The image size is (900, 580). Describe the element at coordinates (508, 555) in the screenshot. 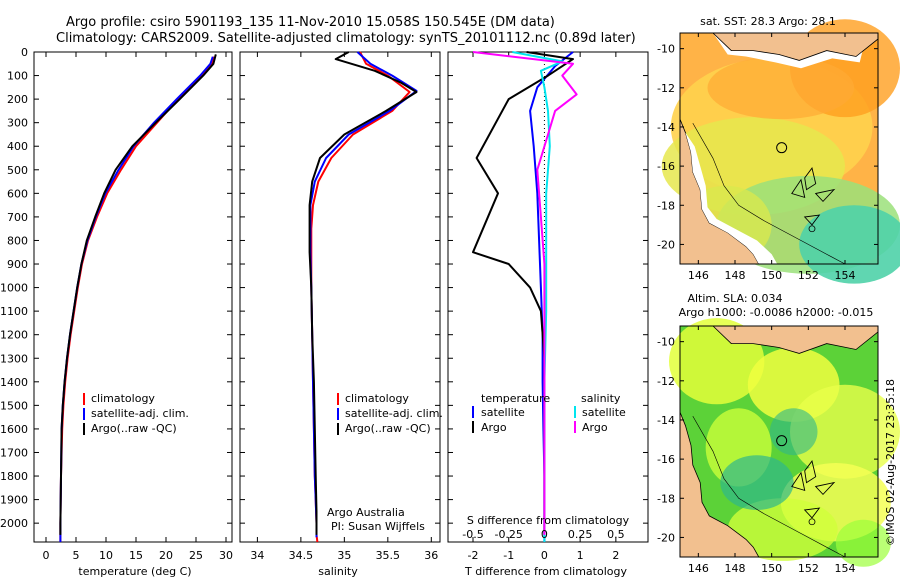

I see `x-tick-label: -1` at that location.